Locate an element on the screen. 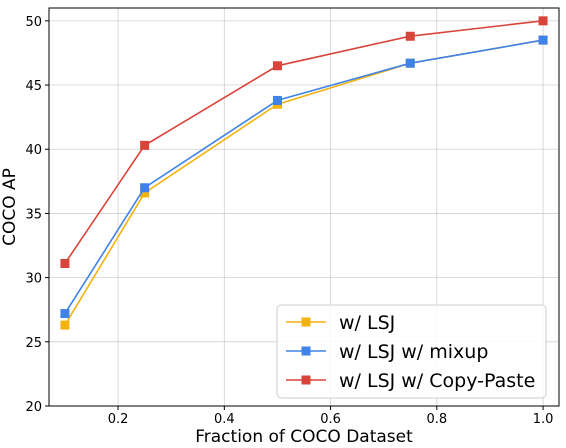  y-axis-ticks: 20 25 30 35 40 45 50 is located at coordinates (37, 215).